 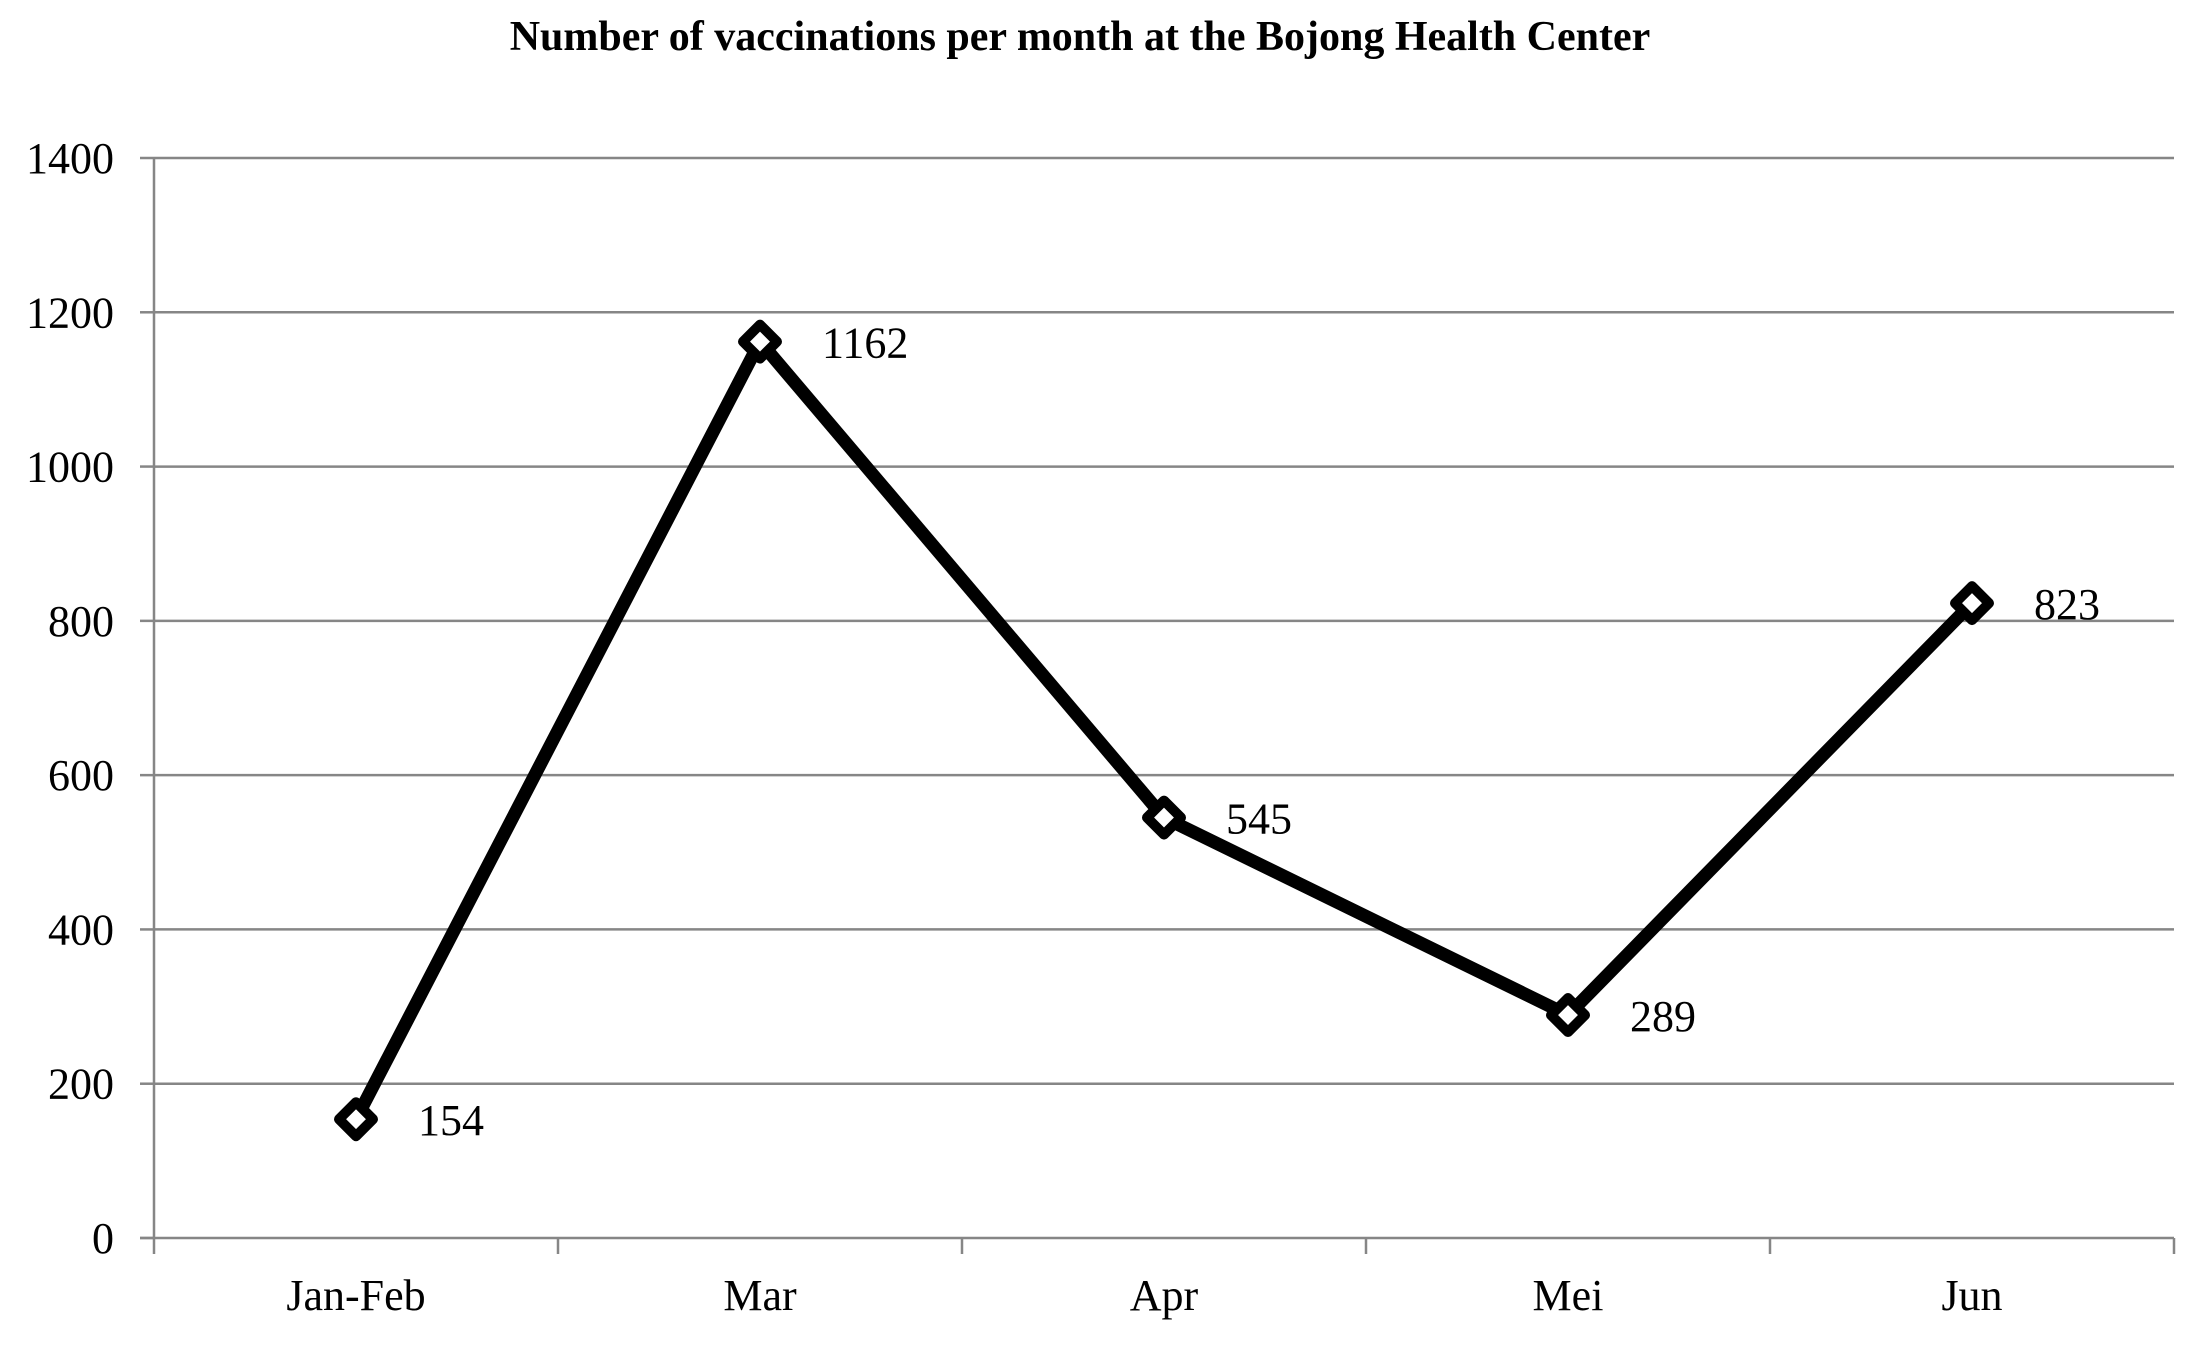 What do you see at coordinates (355, 1295) in the screenshot?
I see `x-tick-label: Jan-Feb` at bounding box center [355, 1295].